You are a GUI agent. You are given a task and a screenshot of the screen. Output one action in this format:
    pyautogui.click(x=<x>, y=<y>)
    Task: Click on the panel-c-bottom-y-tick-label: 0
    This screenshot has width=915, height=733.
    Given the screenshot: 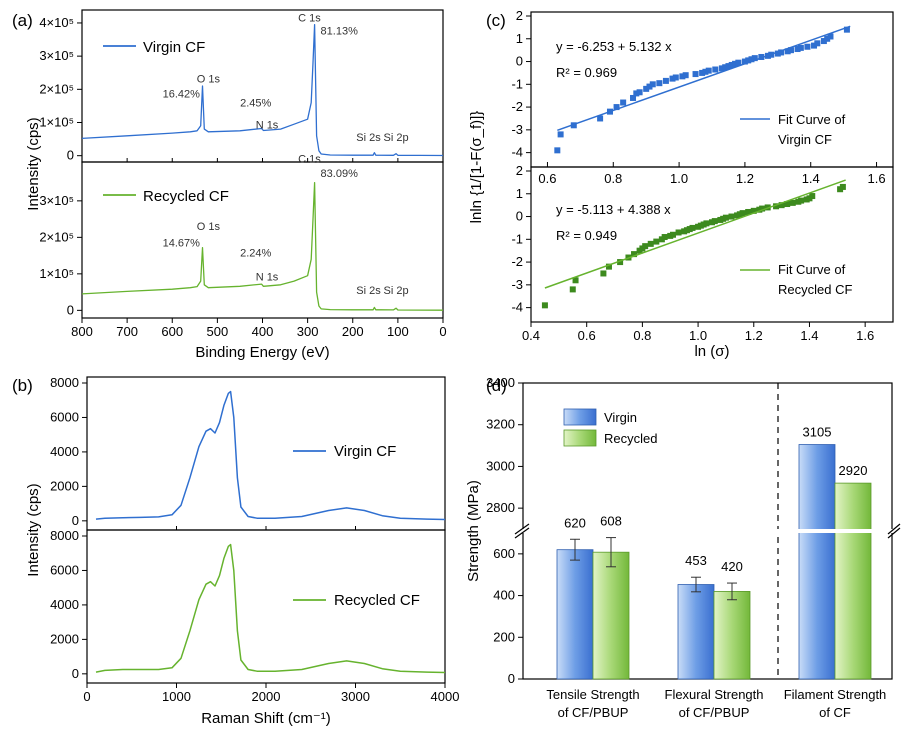 What is the action you would take?
    pyautogui.click(x=519, y=216)
    